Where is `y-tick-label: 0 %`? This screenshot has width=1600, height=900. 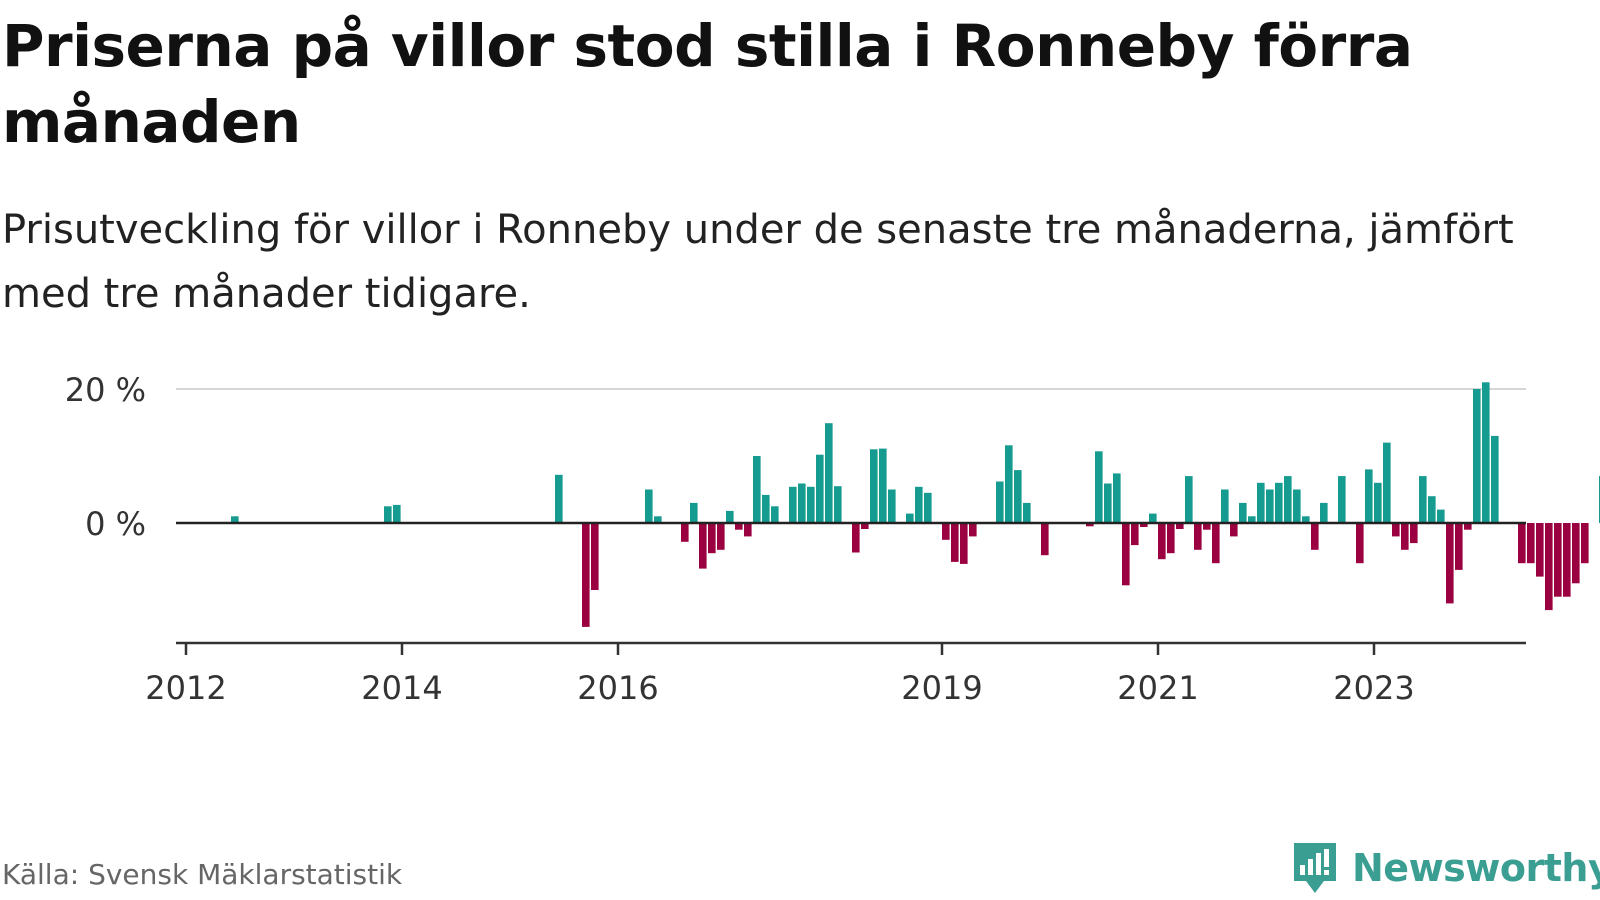 y-tick-label: 0 % is located at coordinates (115, 524).